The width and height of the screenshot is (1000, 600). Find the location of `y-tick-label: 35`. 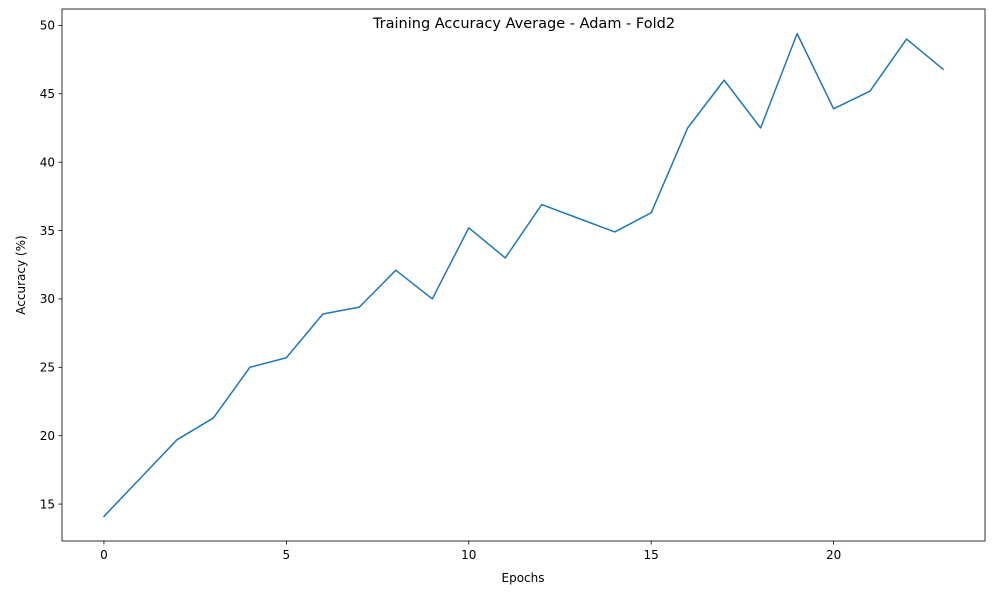

y-tick-label: 35 is located at coordinates (47, 231).